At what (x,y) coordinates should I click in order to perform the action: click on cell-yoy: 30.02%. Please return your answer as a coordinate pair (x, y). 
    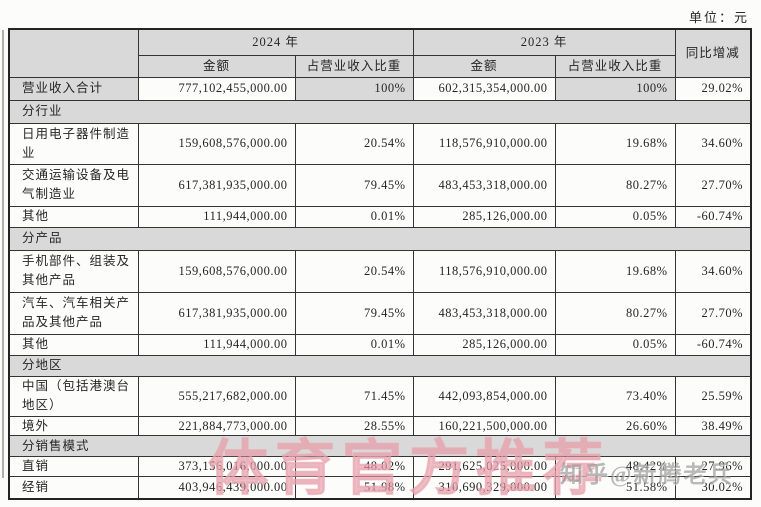
    Looking at the image, I should click on (713, 488).